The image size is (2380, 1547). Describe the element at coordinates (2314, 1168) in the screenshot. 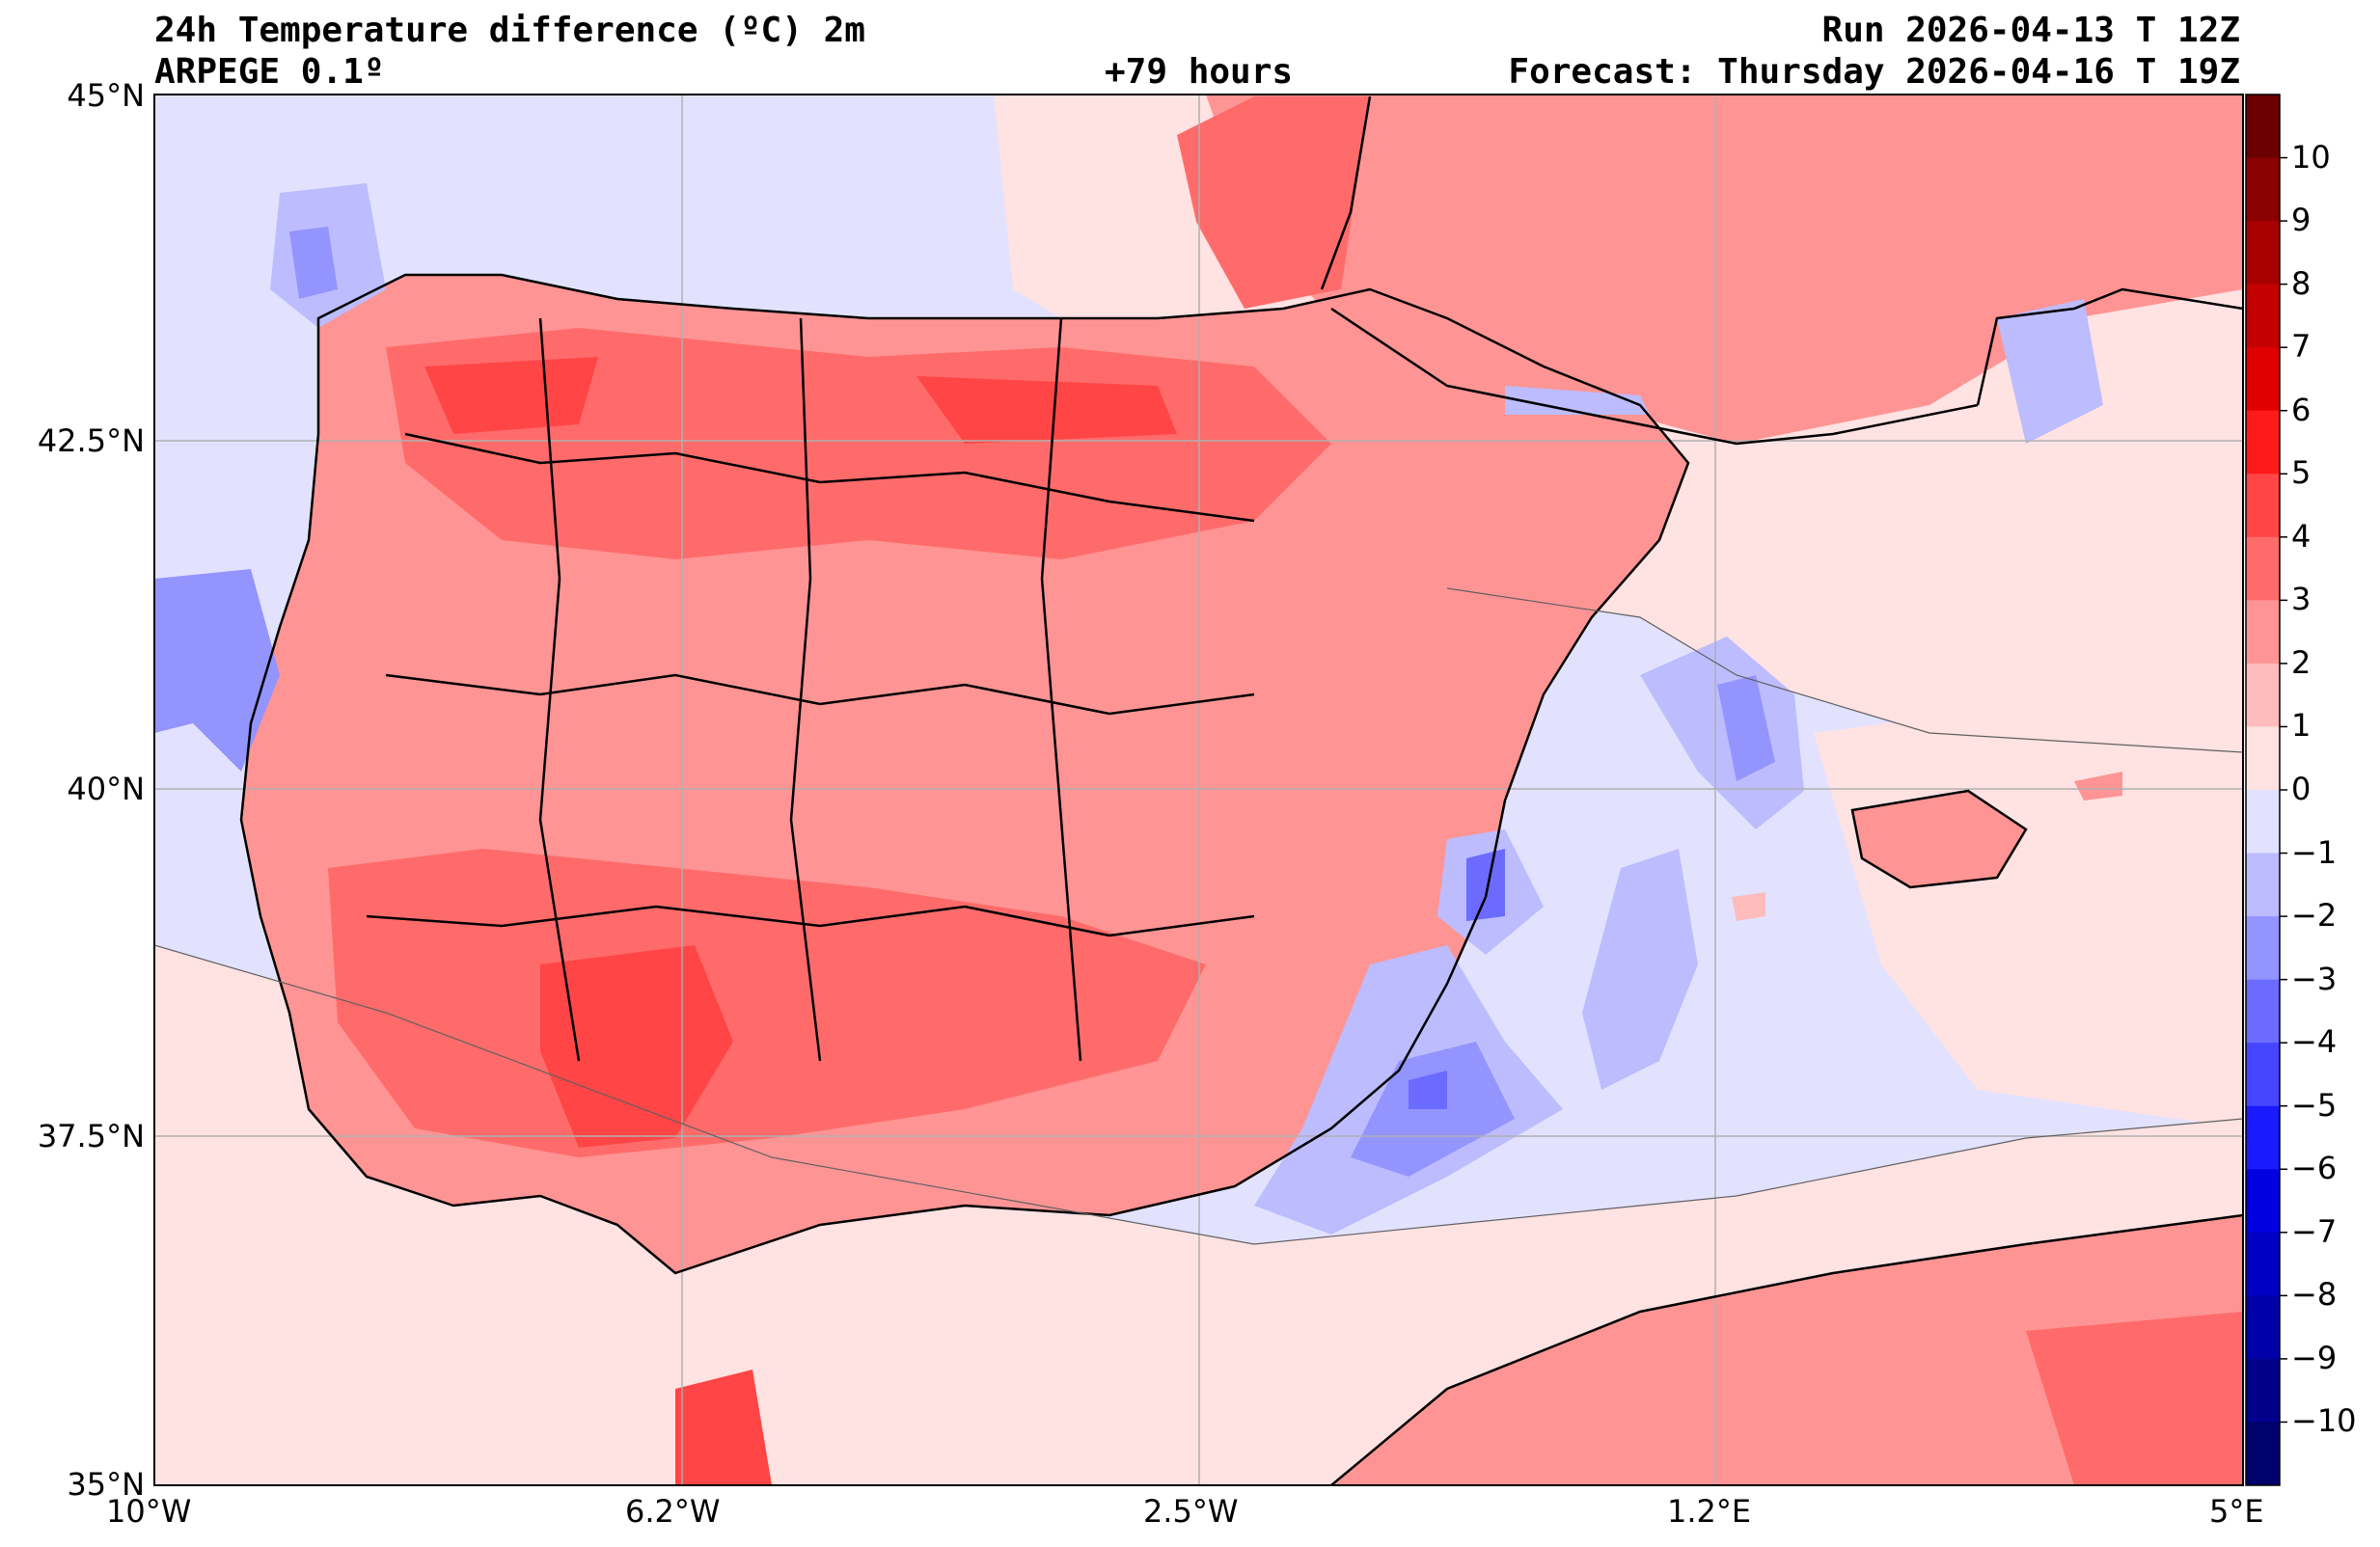

I see `colorbar-label: −6` at that location.